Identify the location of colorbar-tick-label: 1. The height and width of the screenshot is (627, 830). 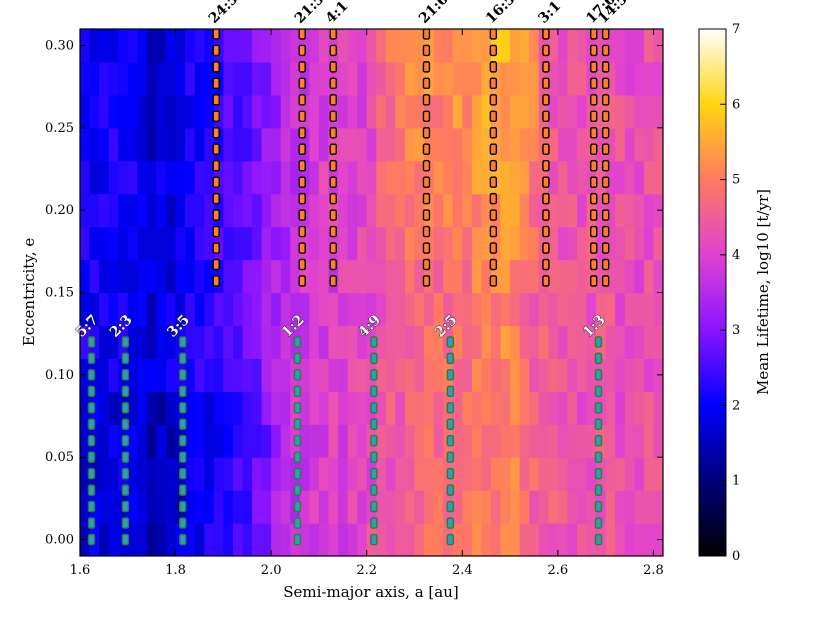
(736, 481).